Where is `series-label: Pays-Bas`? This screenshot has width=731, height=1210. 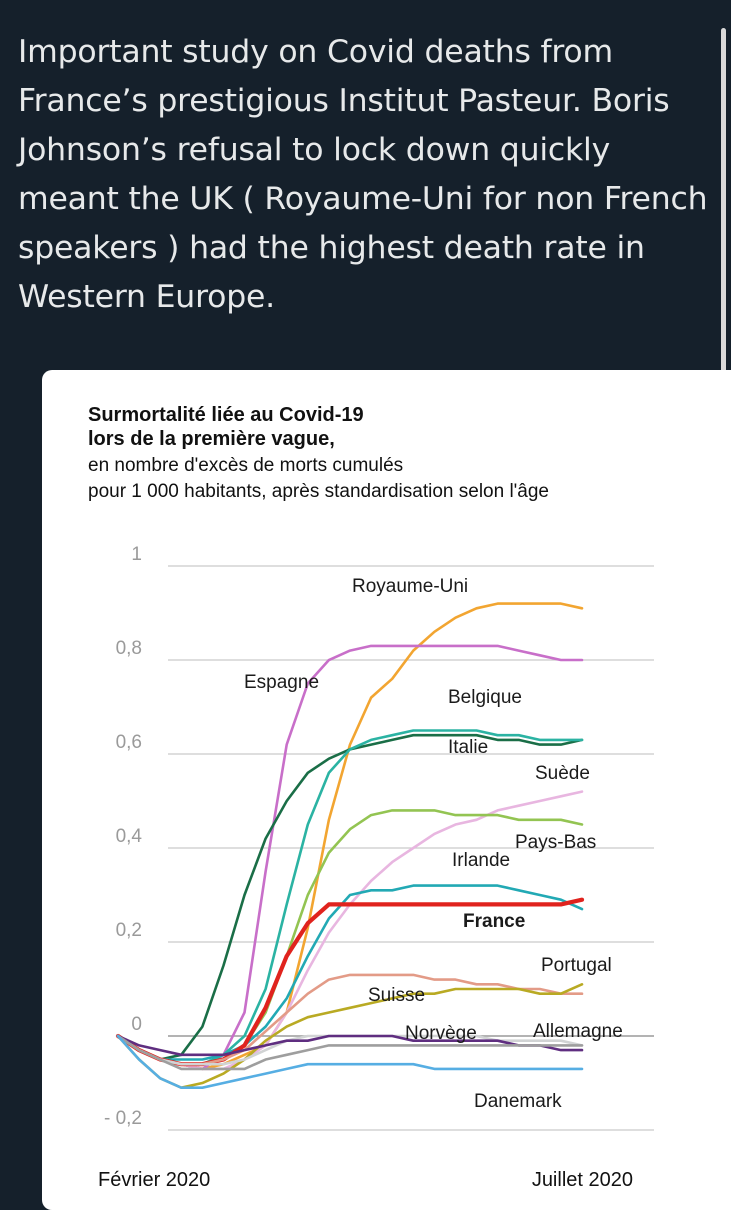
series-label: Pays-Bas is located at coordinates (555, 842).